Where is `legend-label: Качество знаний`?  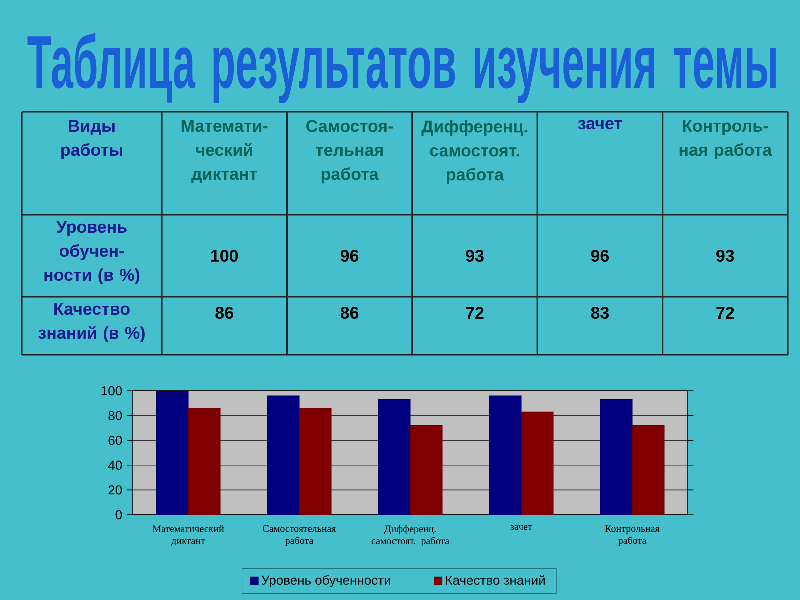
legend-label: Качество знаний is located at coordinates (495, 580).